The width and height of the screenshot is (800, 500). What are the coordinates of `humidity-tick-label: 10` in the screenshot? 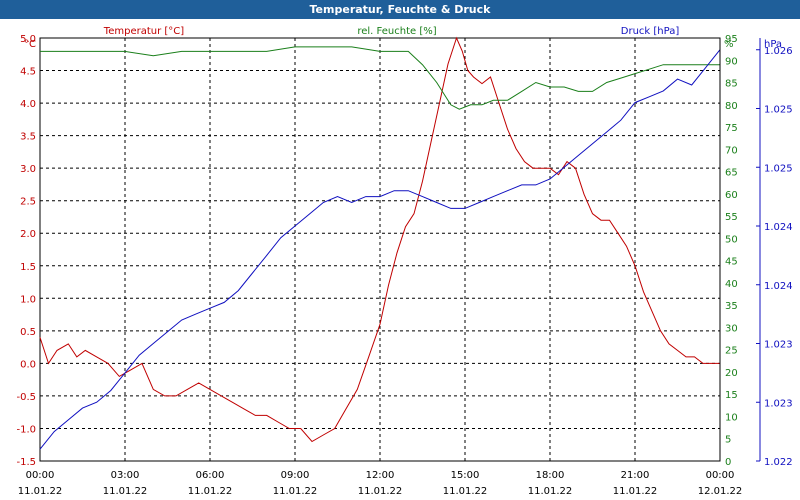 It's located at (731, 417).